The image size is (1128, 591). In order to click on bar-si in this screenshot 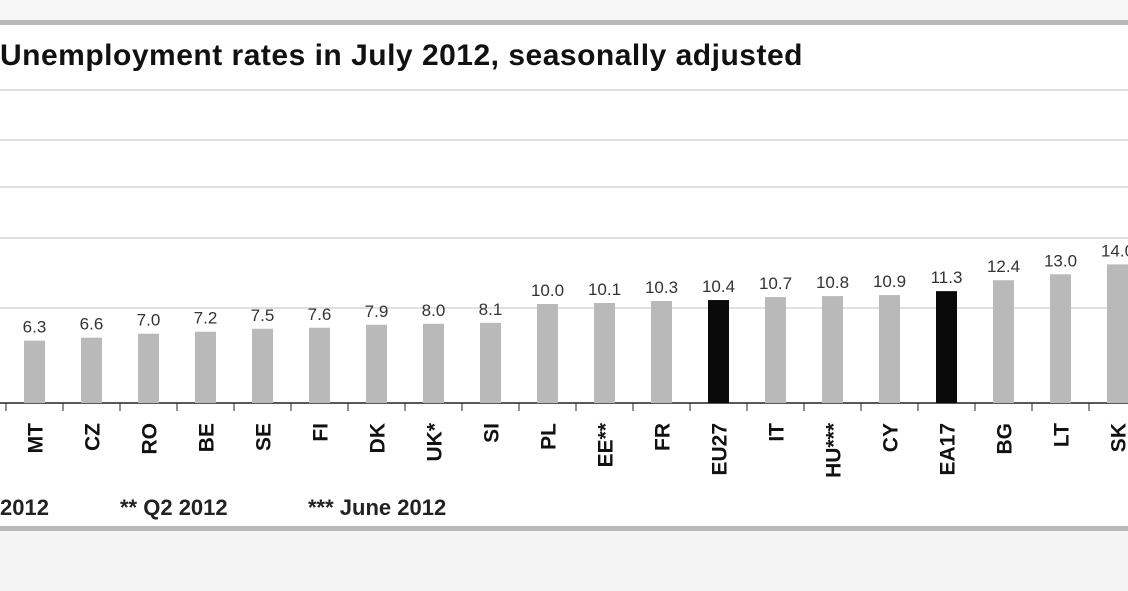, I will do `click(490, 362)`.